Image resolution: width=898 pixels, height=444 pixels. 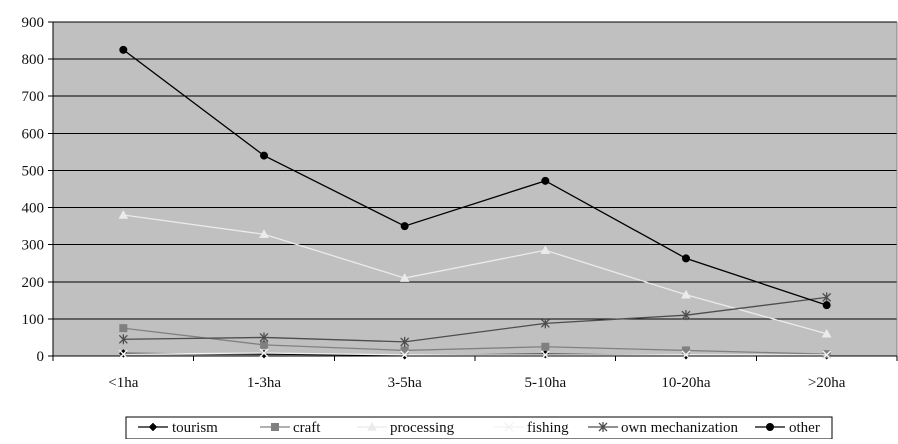 I want to click on series-line-own-mechanization, so click(x=475, y=319).